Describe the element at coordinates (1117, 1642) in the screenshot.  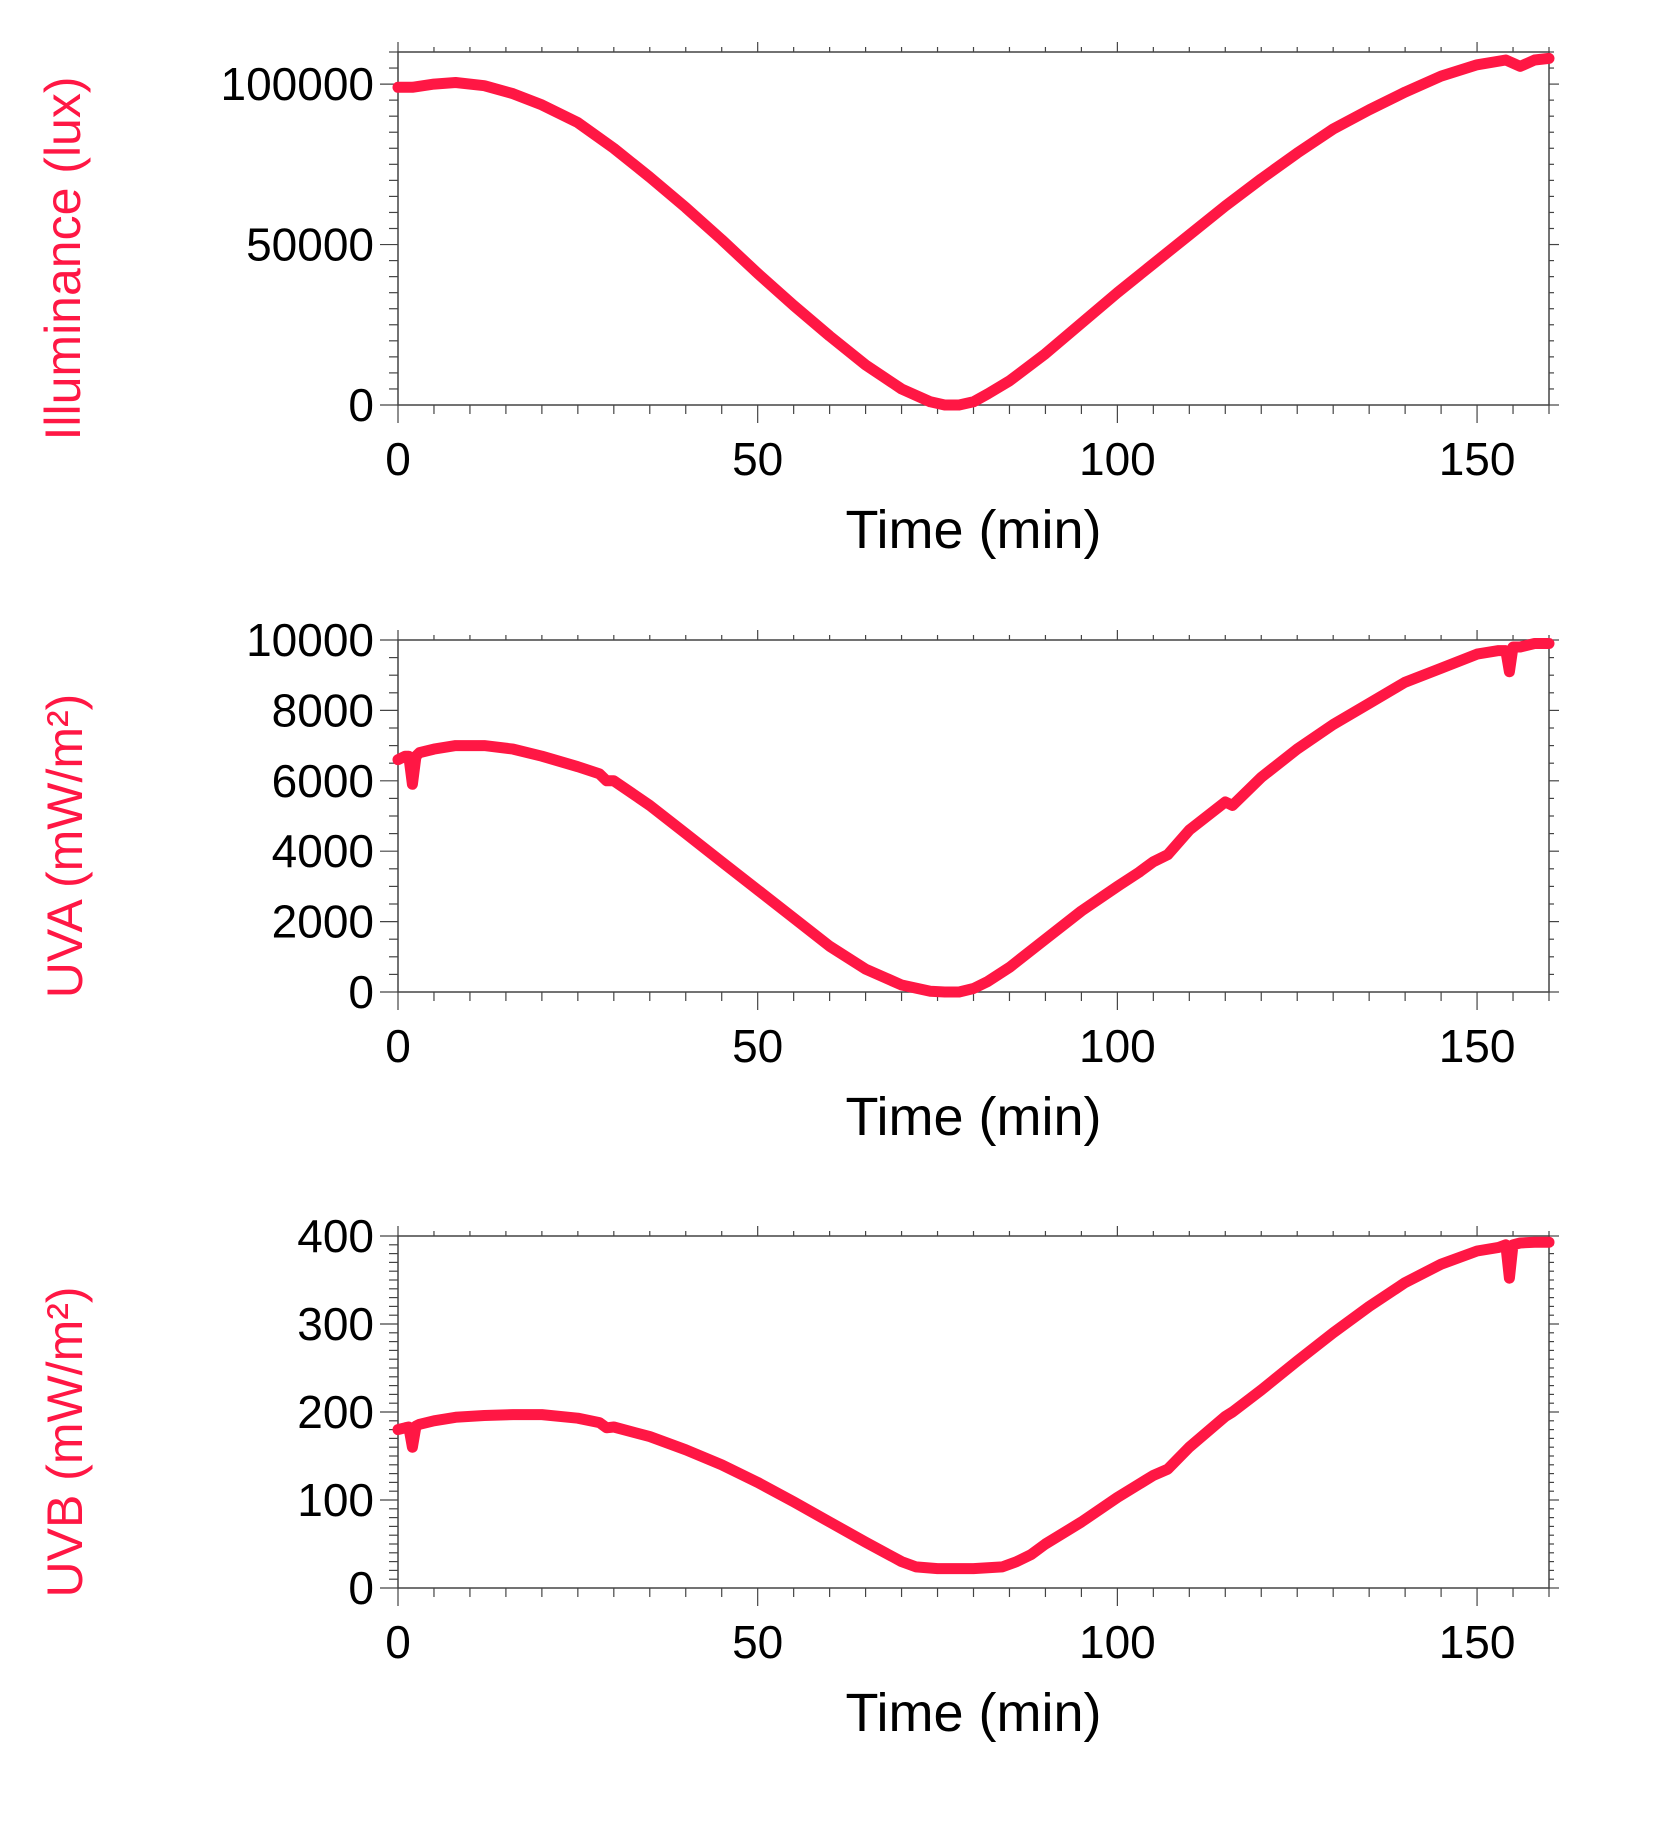
I see `uvb-x-tick-label: 100` at that location.